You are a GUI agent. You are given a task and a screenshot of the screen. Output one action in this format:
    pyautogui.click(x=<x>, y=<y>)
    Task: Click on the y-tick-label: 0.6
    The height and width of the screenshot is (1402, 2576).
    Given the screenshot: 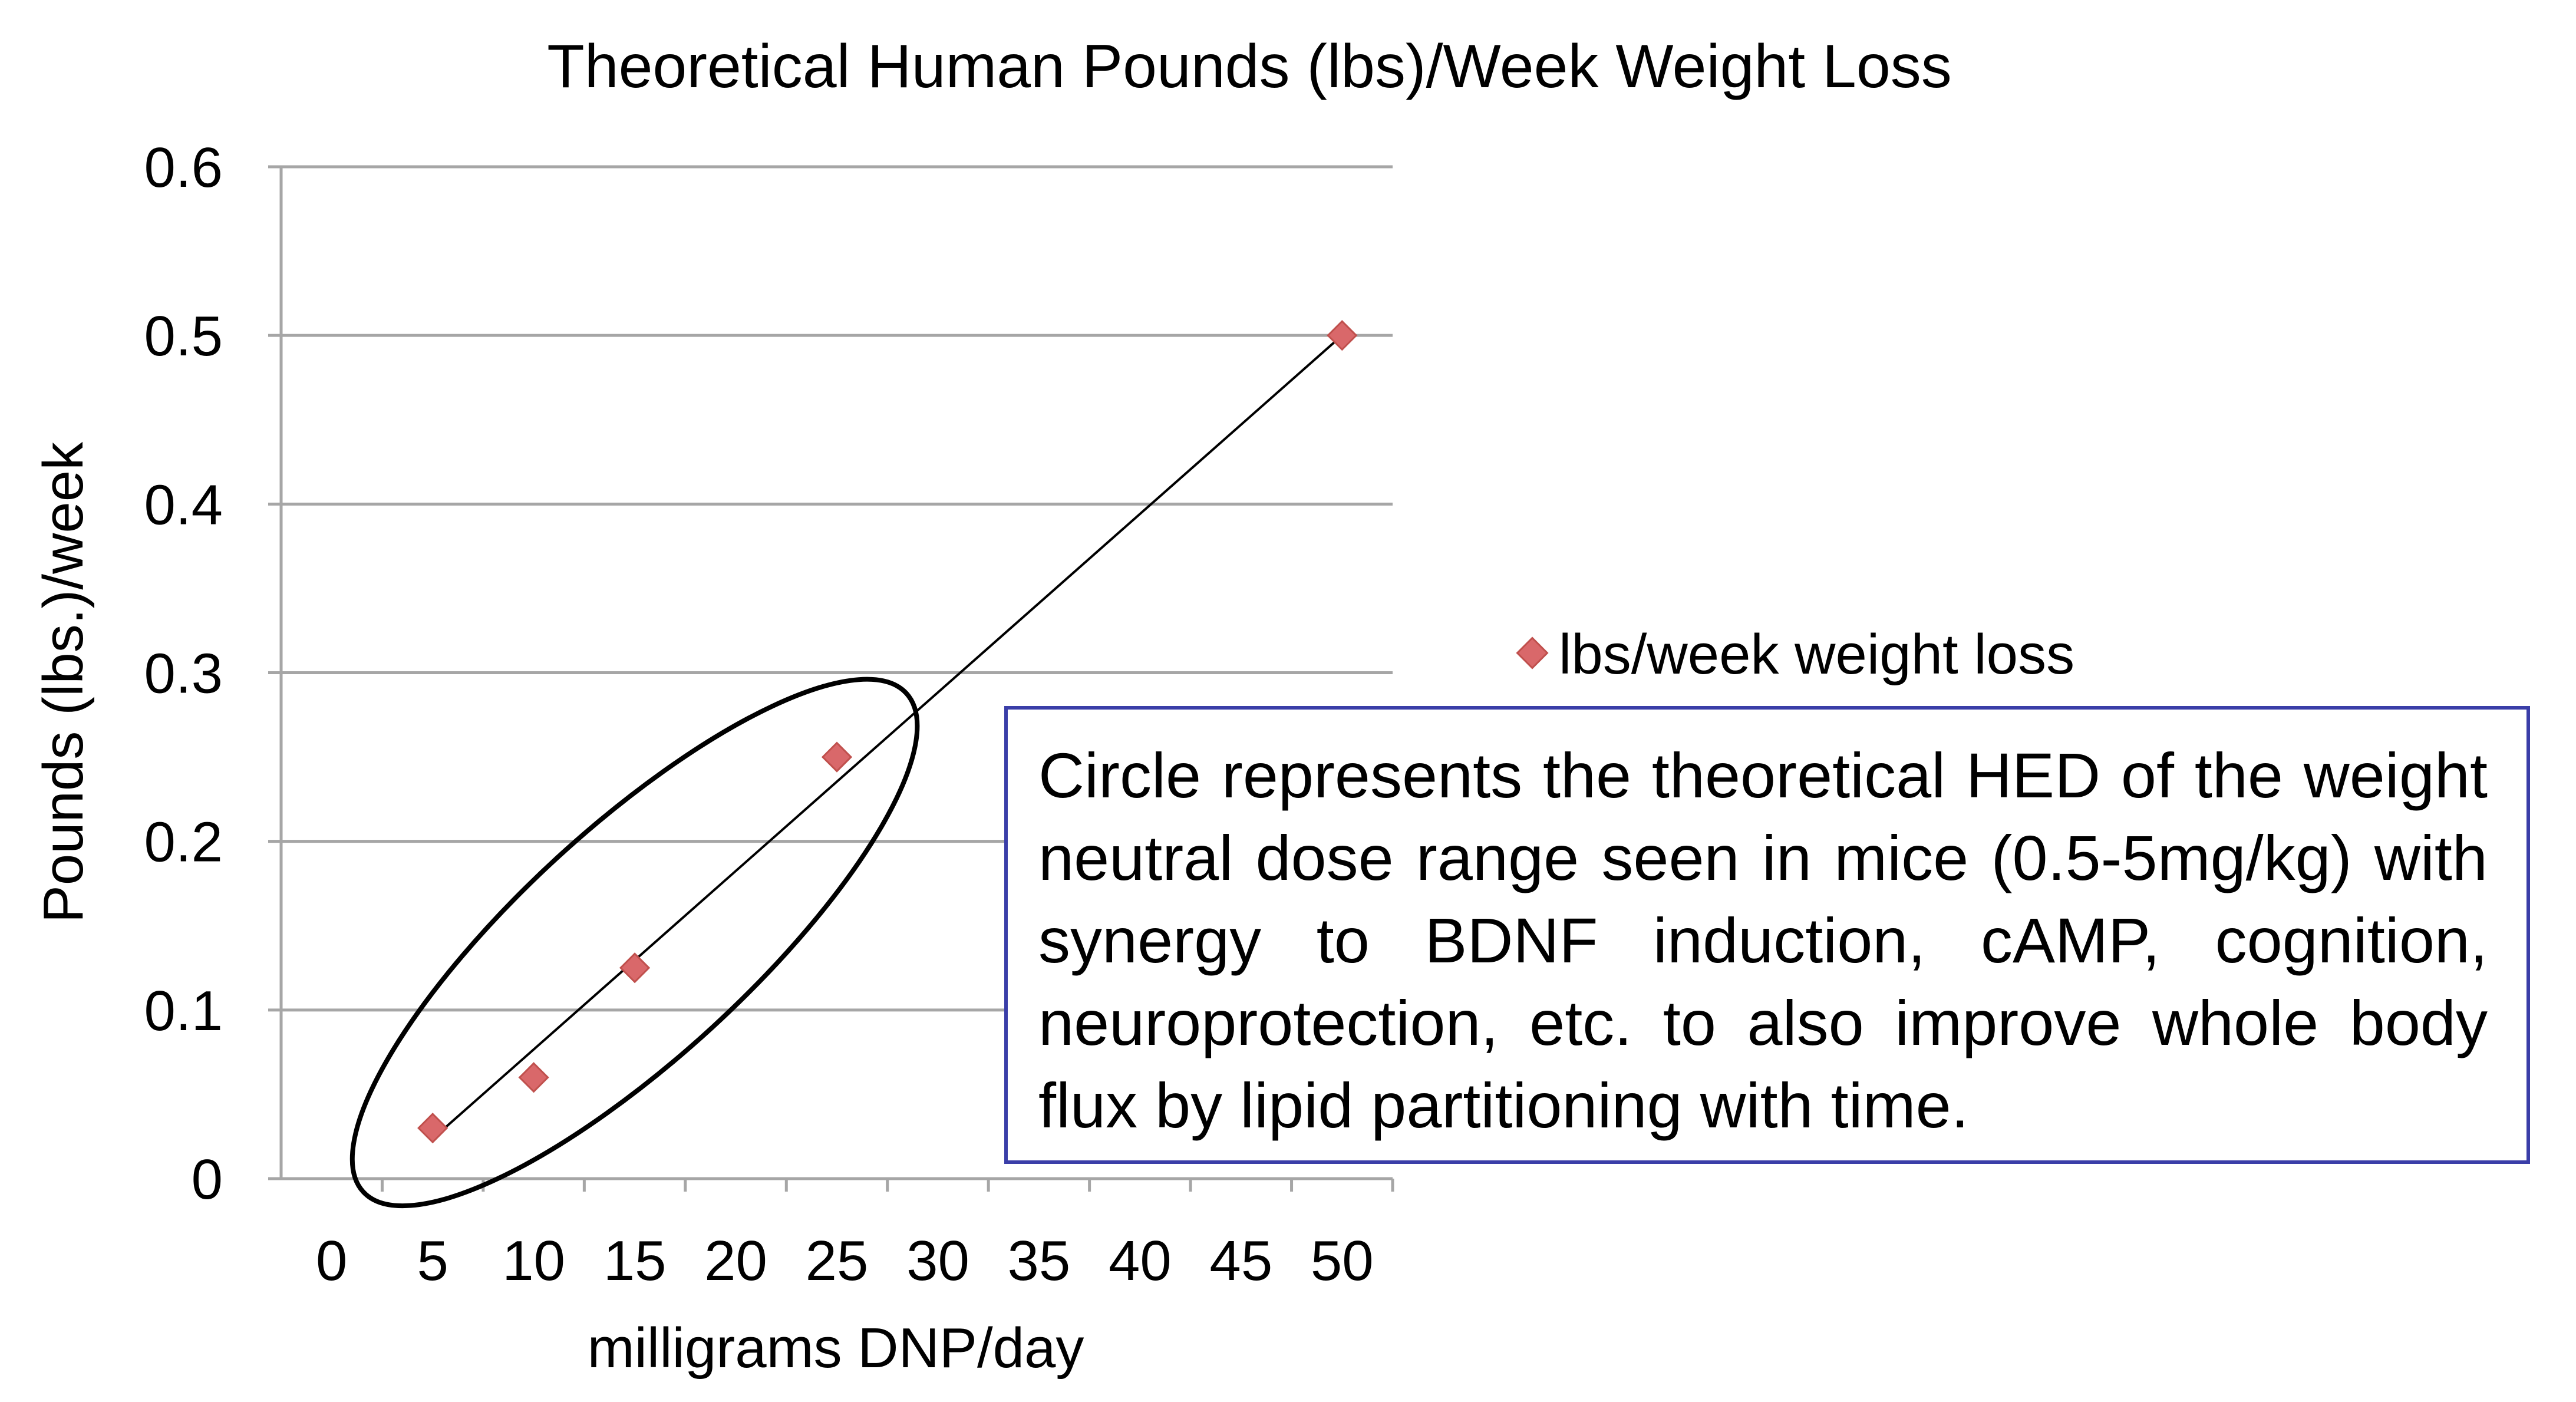 What is the action you would take?
    pyautogui.click(x=184, y=168)
    